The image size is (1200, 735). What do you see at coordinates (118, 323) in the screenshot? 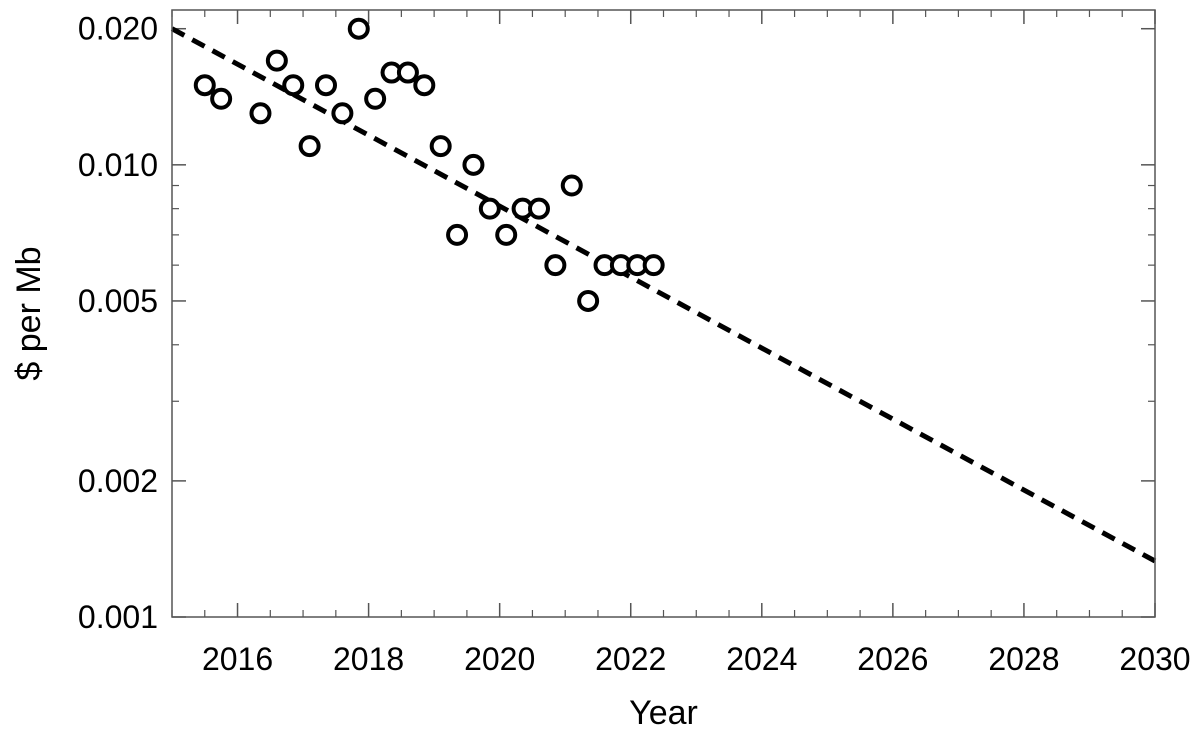
I see `y-tick-labels: 0.001 0.002 0.005 0.010 0.020` at bounding box center [118, 323].